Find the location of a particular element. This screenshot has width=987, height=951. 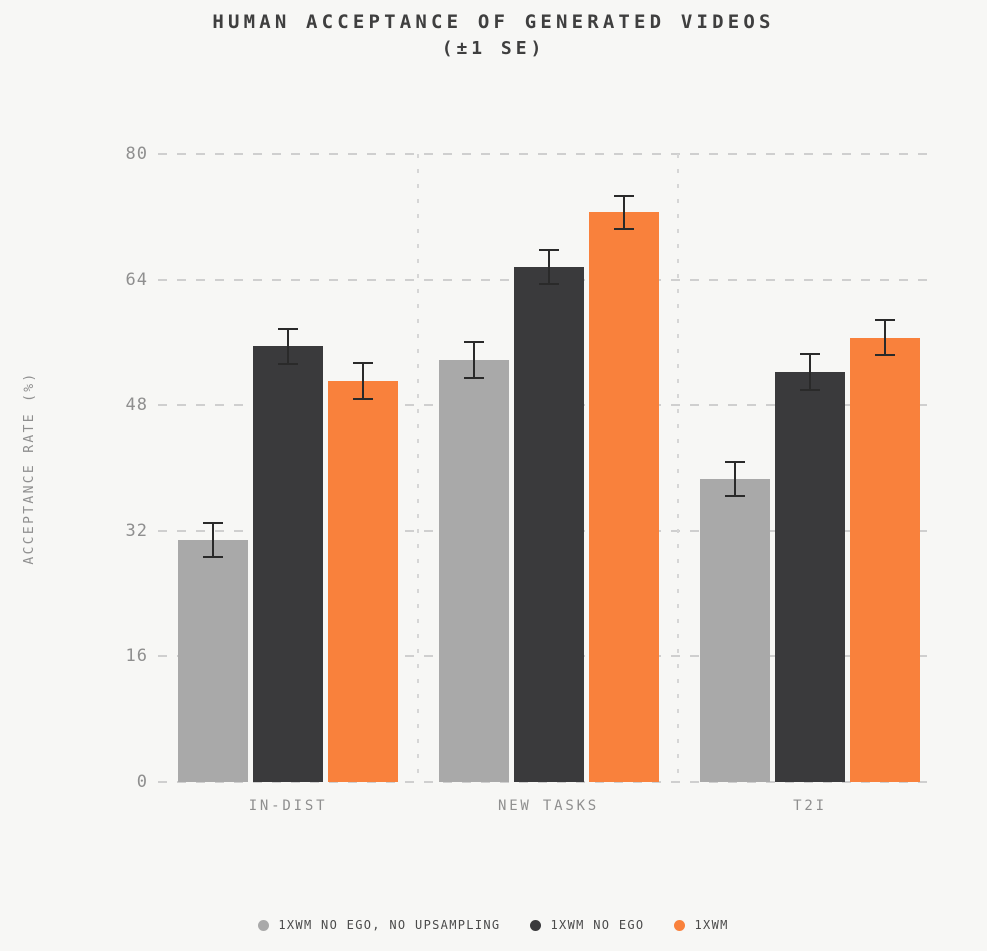

y-tick-label-16: 16 is located at coordinates (136, 656).